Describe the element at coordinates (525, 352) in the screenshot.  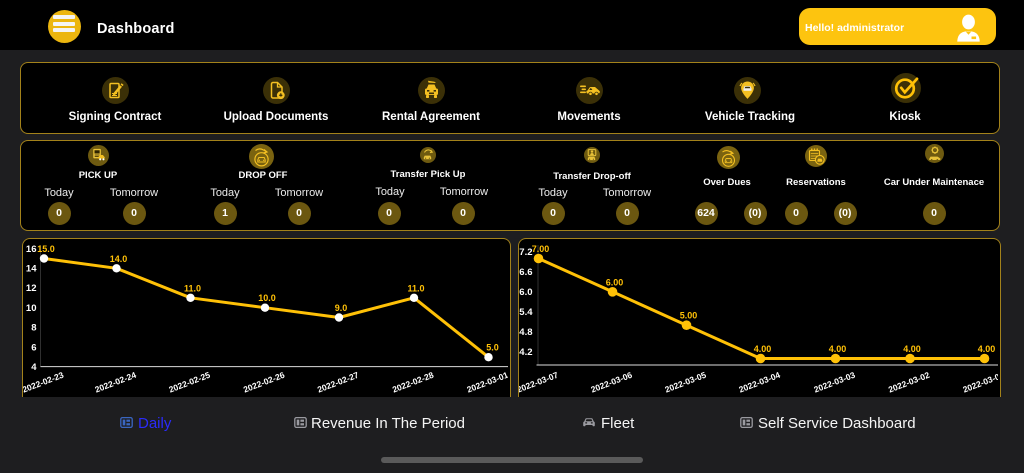
I see `svg-text: 4.2` at that location.